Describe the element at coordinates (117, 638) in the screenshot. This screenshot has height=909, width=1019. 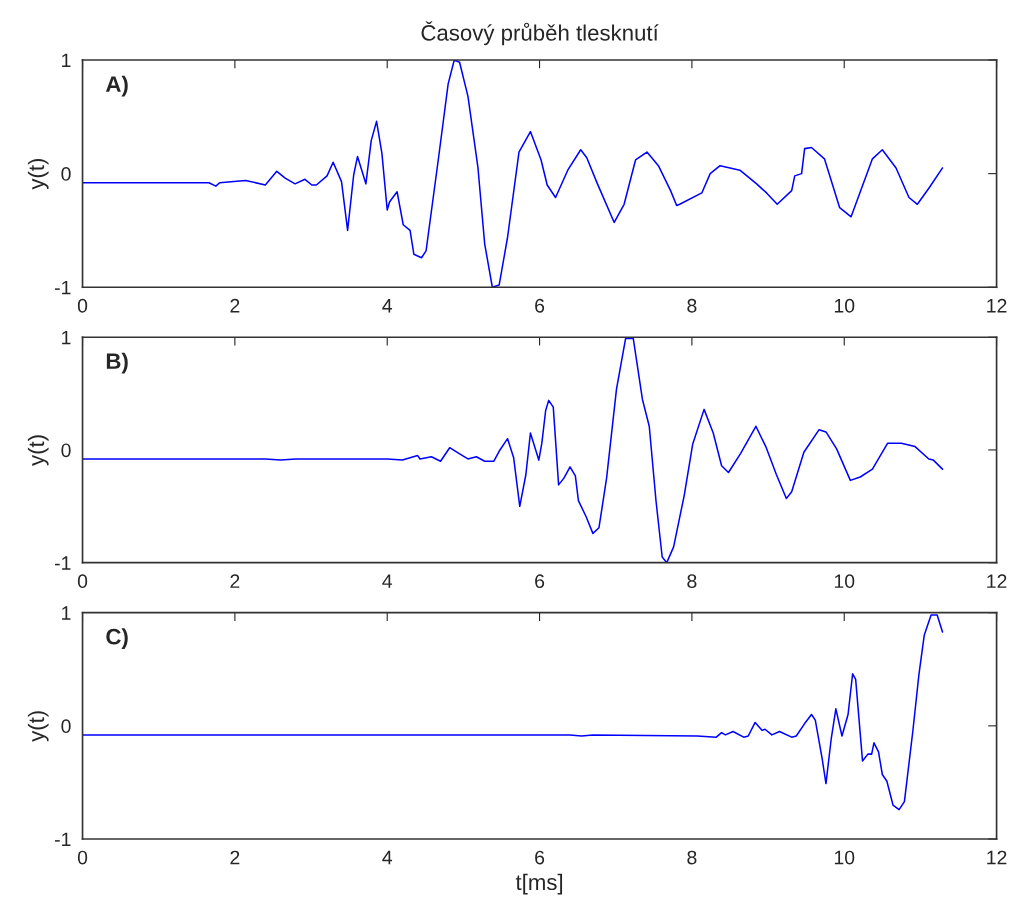
I see `annotation: C)` at that location.